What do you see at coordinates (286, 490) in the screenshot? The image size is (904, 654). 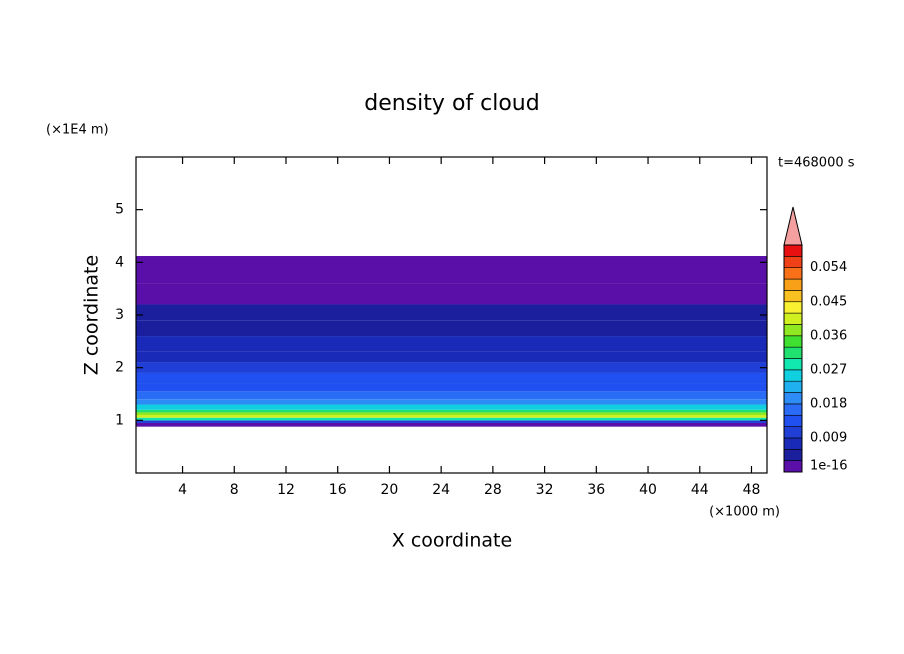 I see `x-tick-label: 12` at bounding box center [286, 490].